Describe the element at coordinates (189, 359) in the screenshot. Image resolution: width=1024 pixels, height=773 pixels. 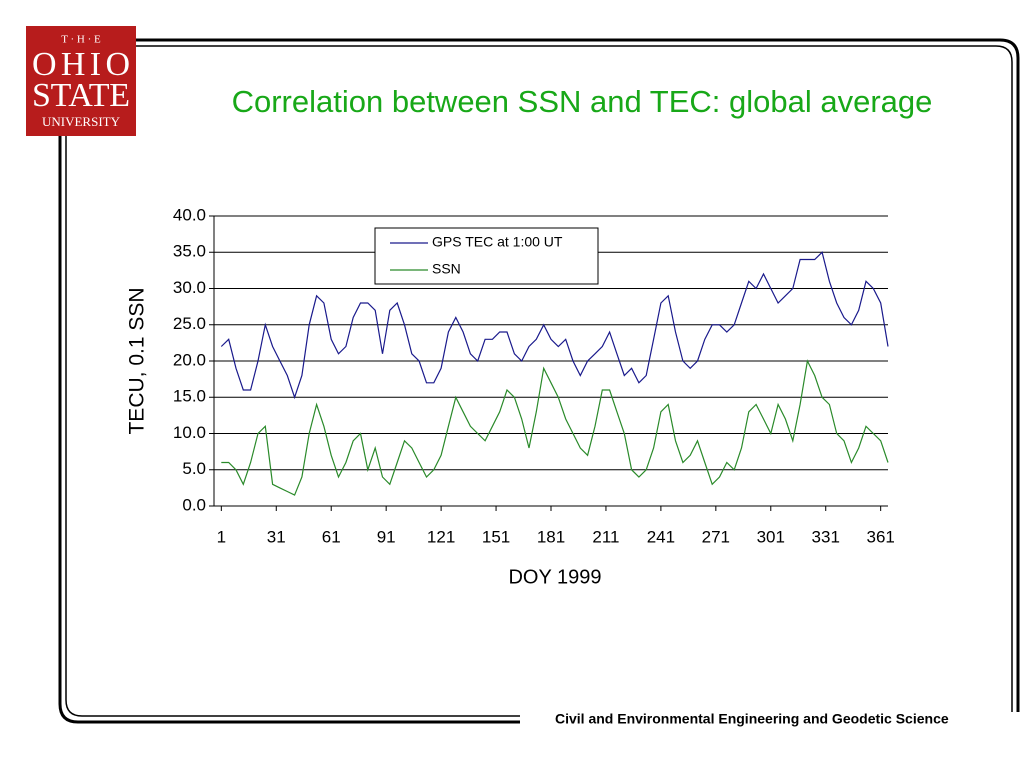
I see `y-tick-label: 20.0` at that location.